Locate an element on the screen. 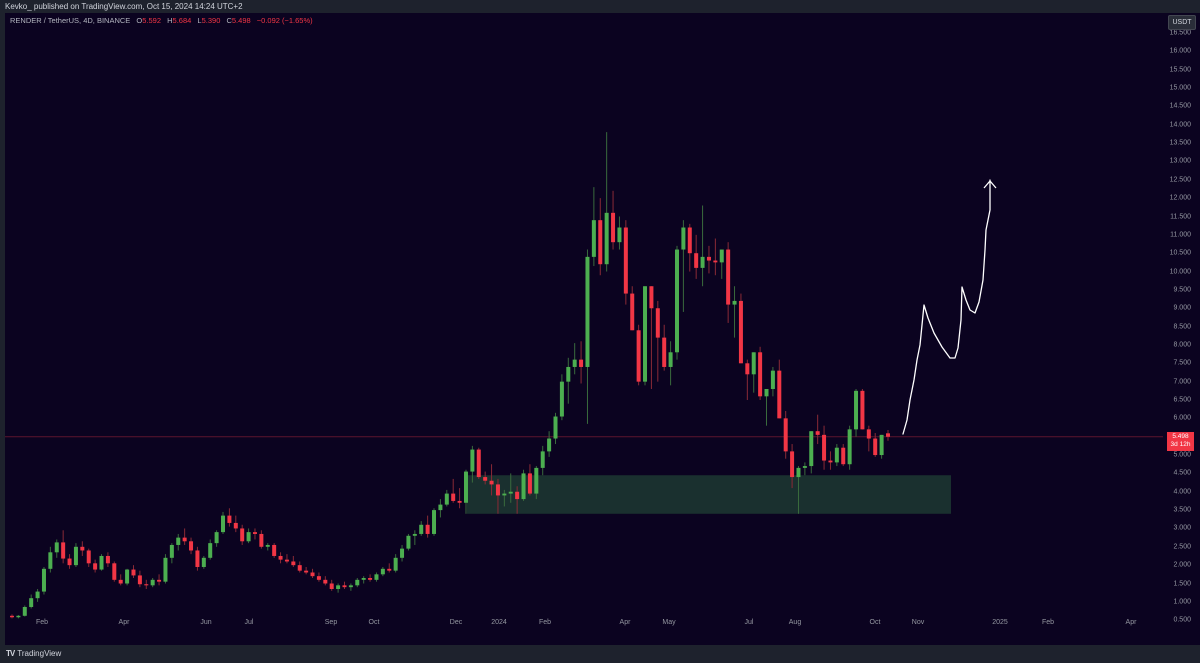 This screenshot has width=1200, height=663. time-tick: May is located at coordinates (669, 622).